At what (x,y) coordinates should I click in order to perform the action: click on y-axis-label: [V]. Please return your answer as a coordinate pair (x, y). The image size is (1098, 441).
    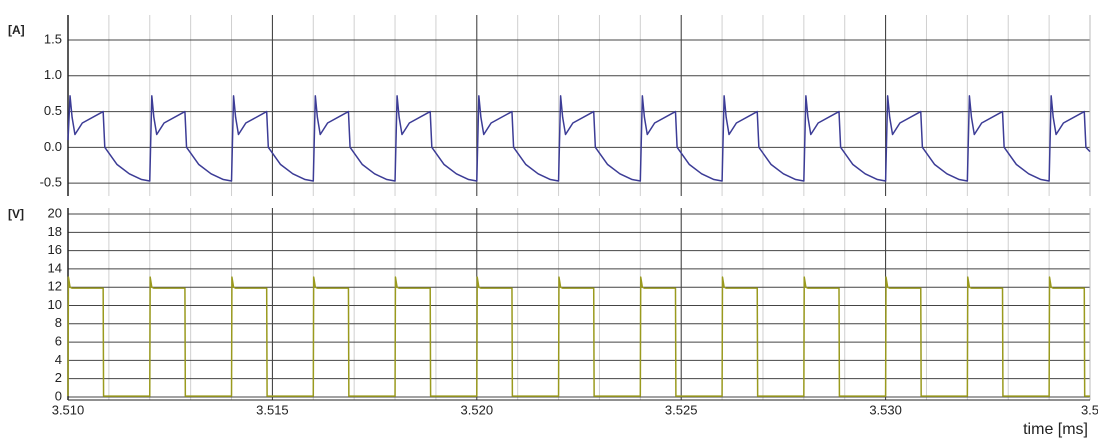
    Looking at the image, I should click on (16, 214).